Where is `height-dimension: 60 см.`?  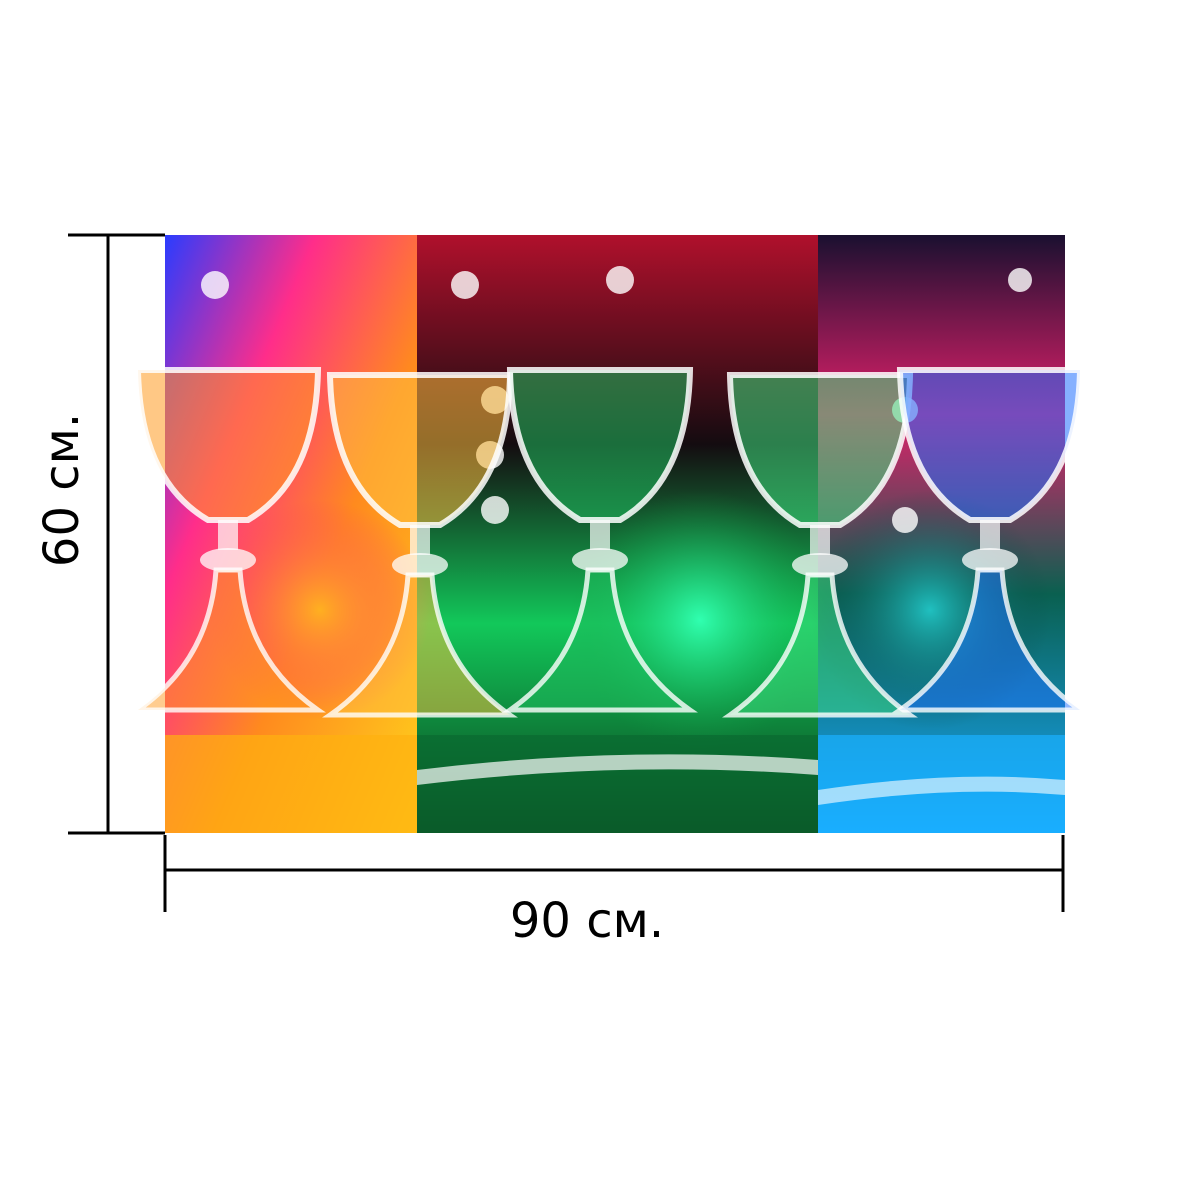
height-dimension: 60 см. is located at coordinates (99, 534).